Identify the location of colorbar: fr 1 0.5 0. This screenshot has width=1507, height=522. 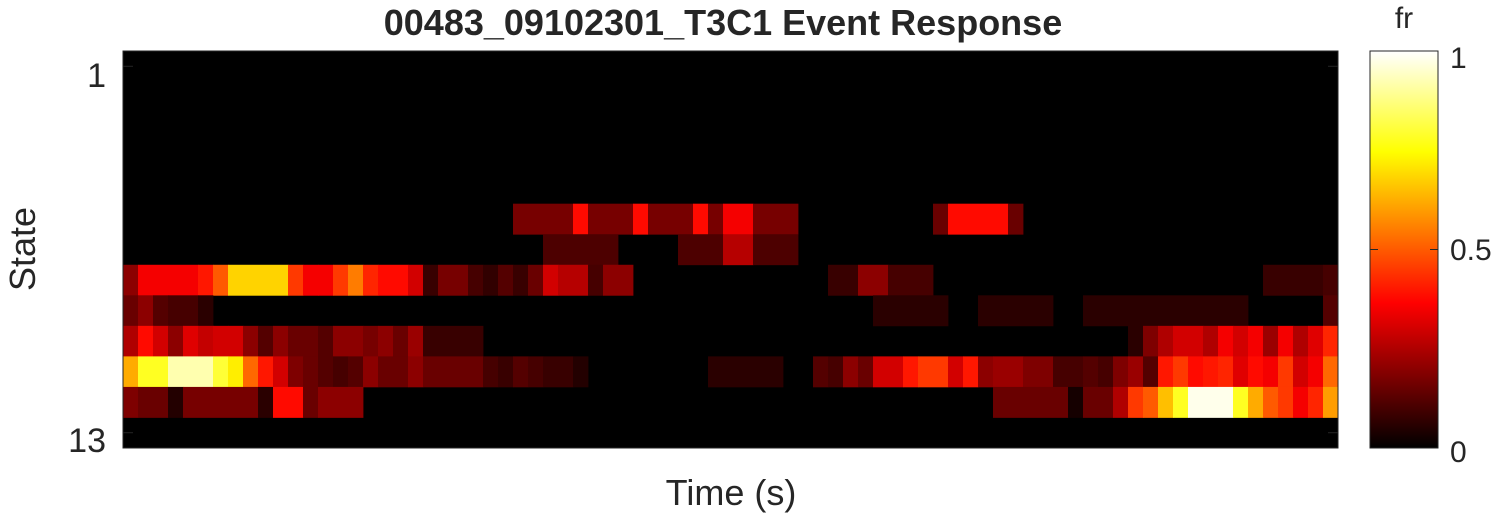
(1430, 235).